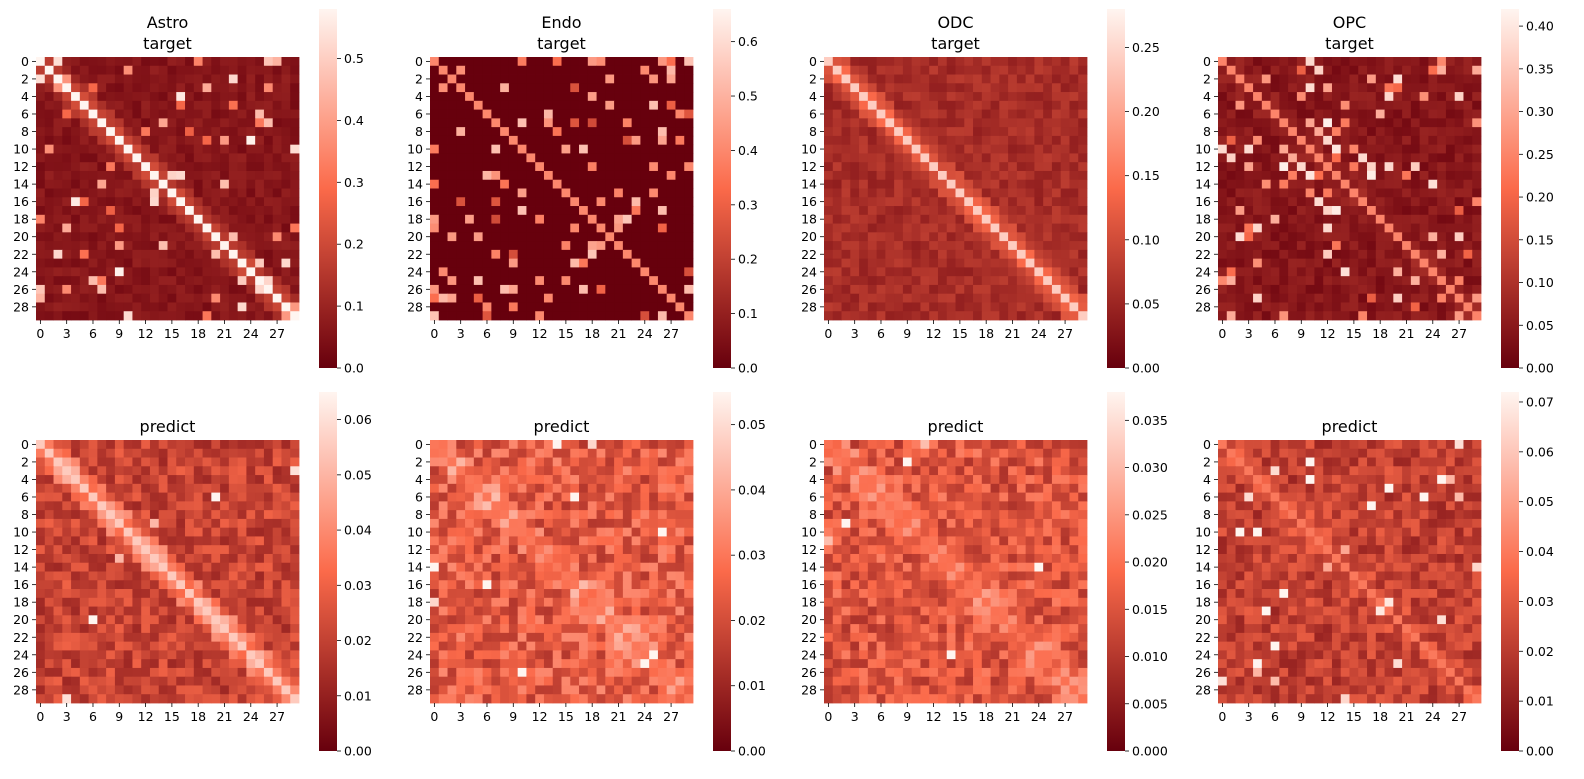 The image size is (1584, 779). I want to click on x-tick-label: 0, so click(40, 333).